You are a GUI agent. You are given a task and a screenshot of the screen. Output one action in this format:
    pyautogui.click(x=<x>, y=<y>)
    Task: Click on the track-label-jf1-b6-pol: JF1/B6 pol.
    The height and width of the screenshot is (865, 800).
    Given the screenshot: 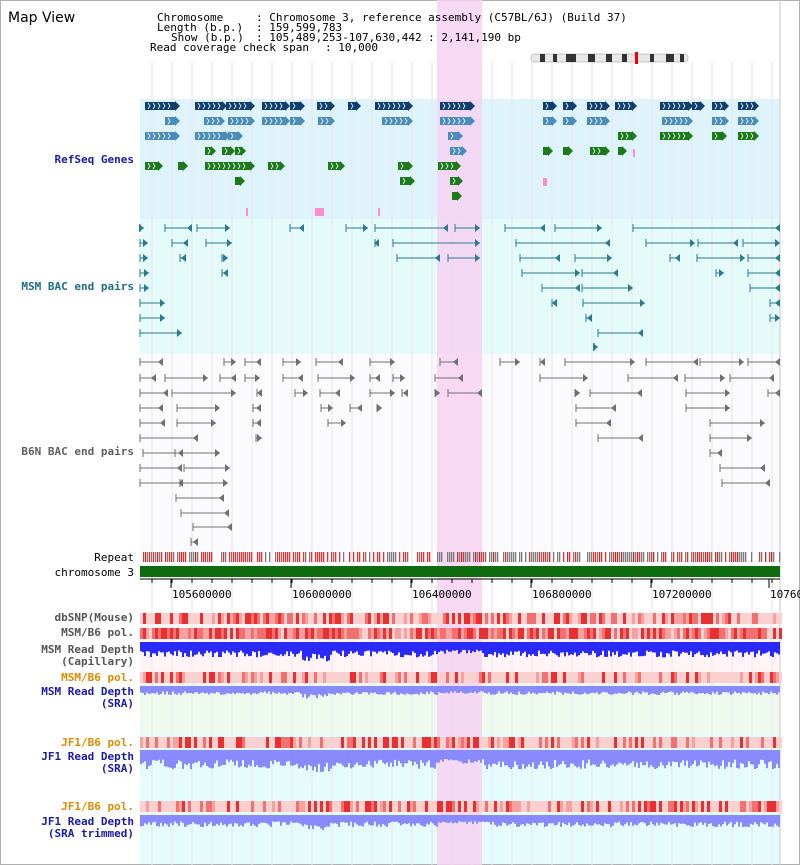 What is the action you would take?
    pyautogui.click(x=97, y=742)
    